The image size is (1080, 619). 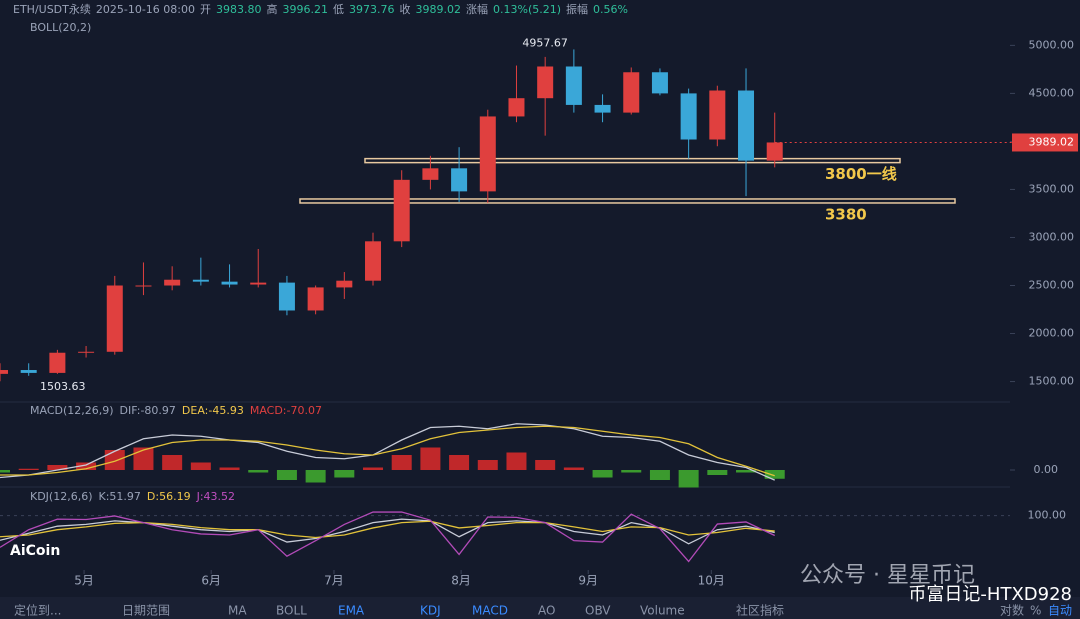 I want to click on y-tick-label: 5000.00, so click(x=1052, y=44).